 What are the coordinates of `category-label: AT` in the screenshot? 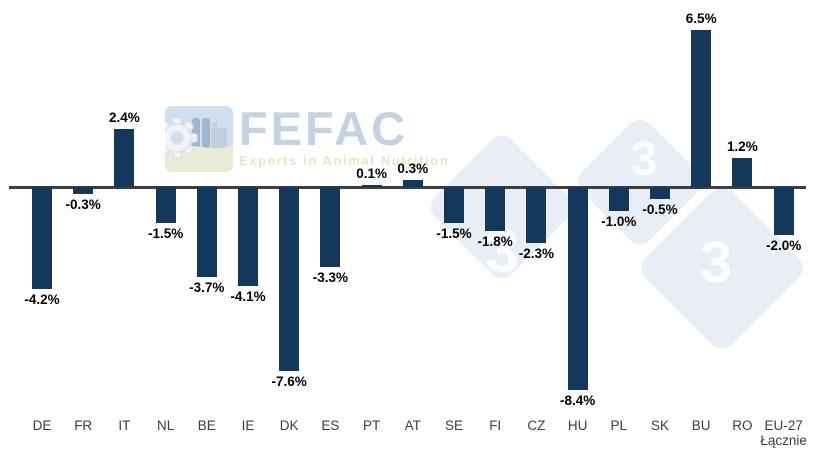 It's located at (412, 425).